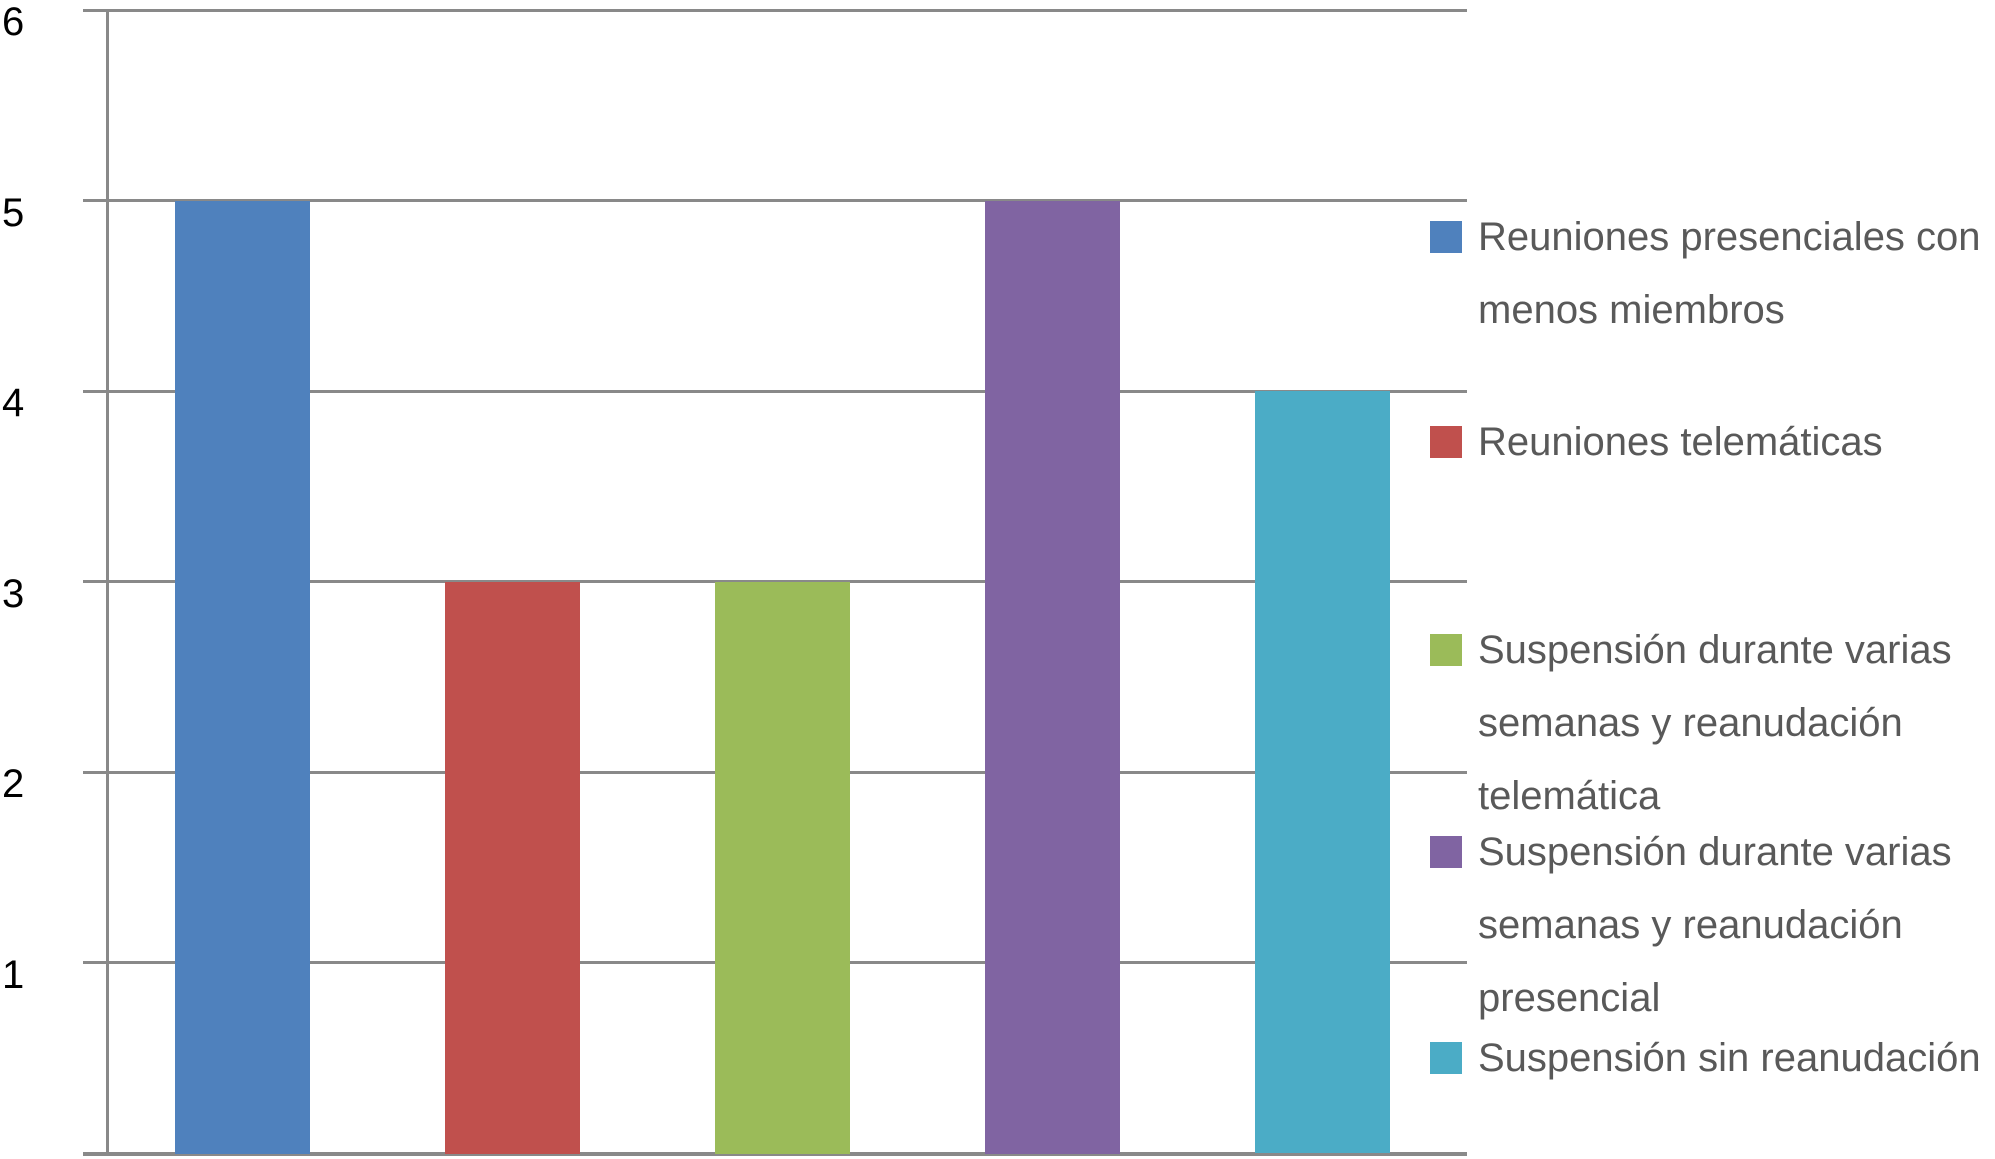  I want to click on y-tick-label-5: 5, so click(13, 213).